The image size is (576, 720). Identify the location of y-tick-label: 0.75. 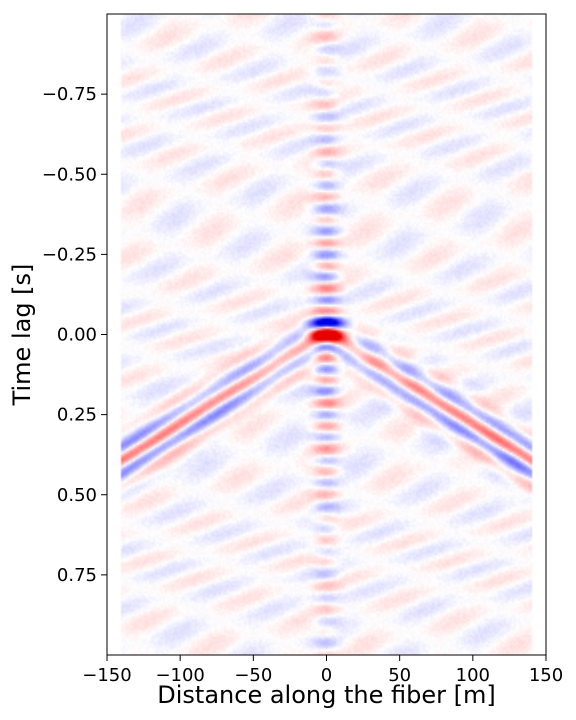
(77, 575).